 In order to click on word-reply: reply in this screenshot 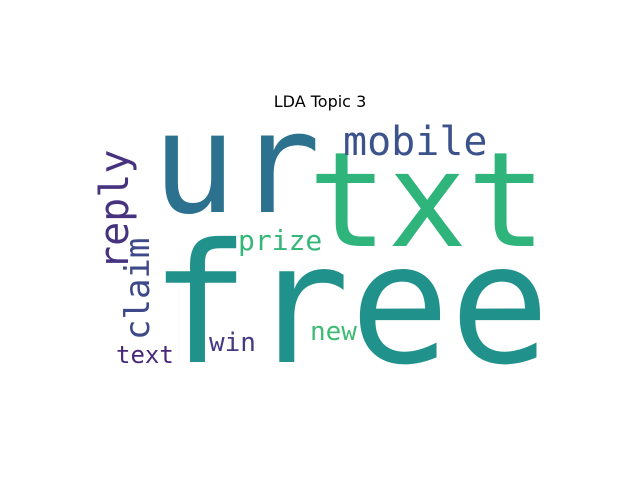, I will do `click(115, 210)`.